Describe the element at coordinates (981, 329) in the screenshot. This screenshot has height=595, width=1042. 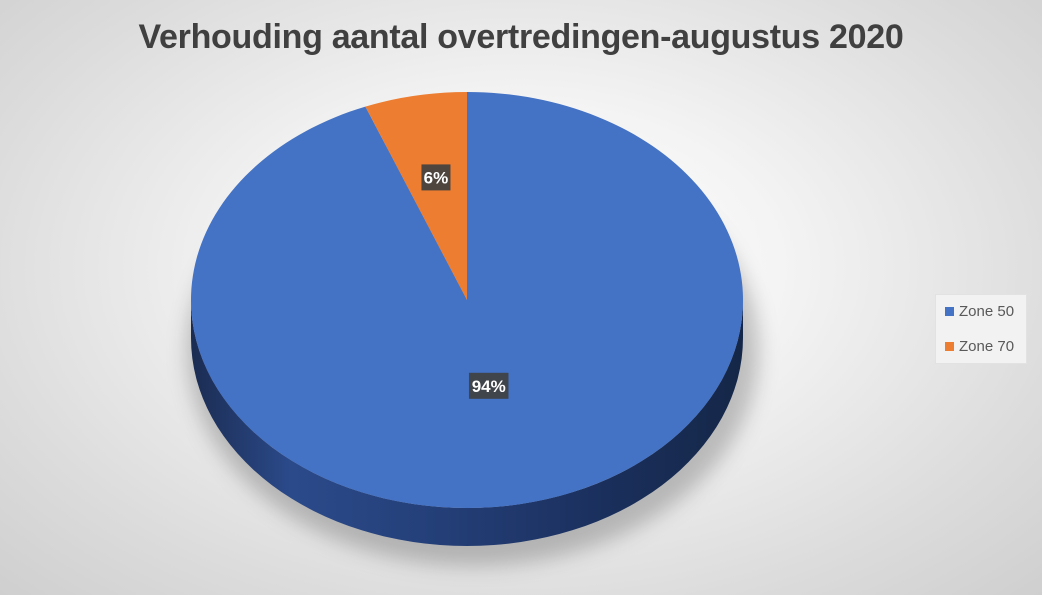
I see `legend: Zone 50 Zone 70` at that location.